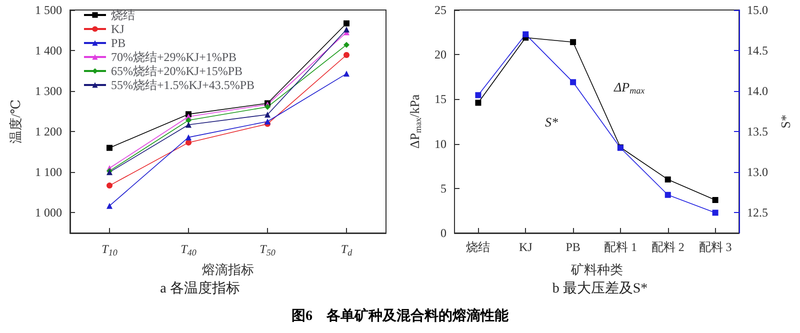 The image size is (800, 333). What do you see at coordinates (620, 247) in the screenshot?
I see `x-tick-label: 配料 1` at bounding box center [620, 247].